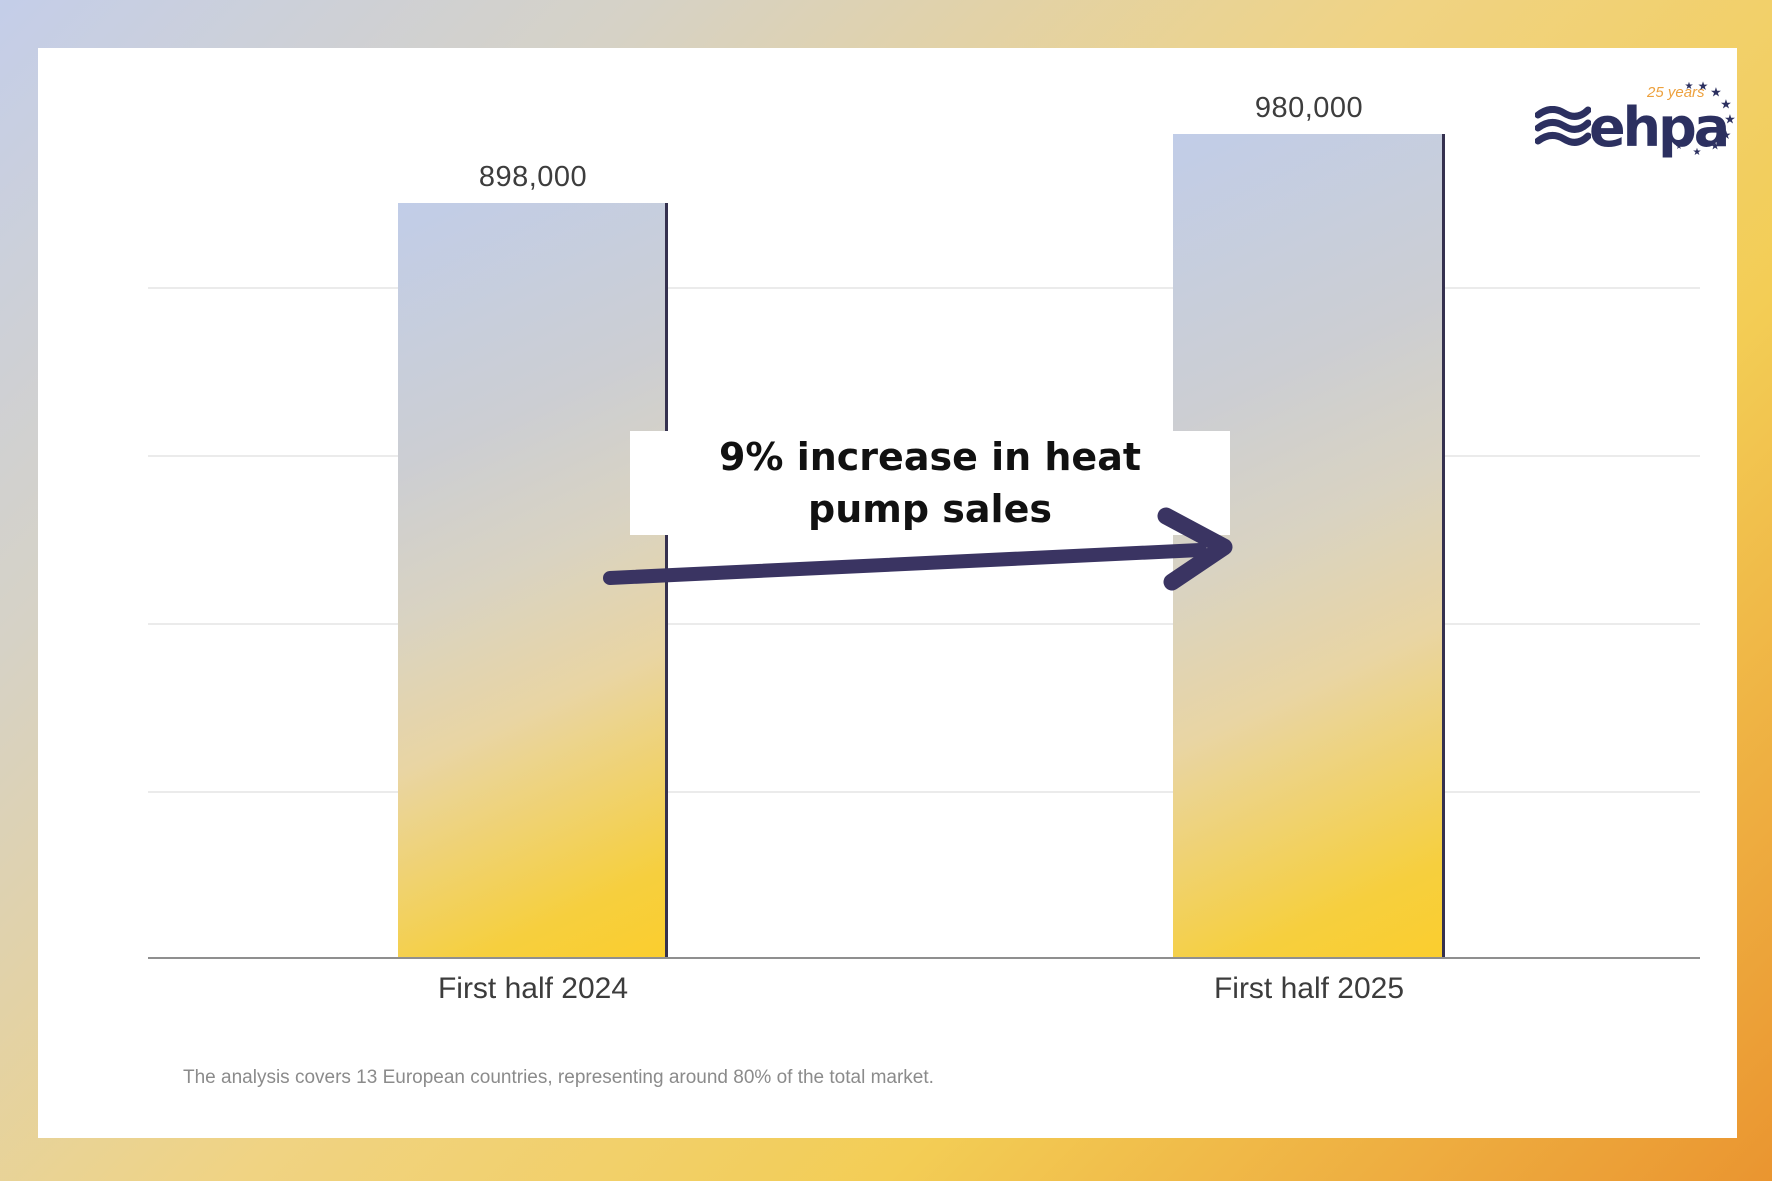  What do you see at coordinates (1309, 988) in the screenshot?
I see `x-axis-label-2025: First half 2025` at bounding box center [1309, 988].